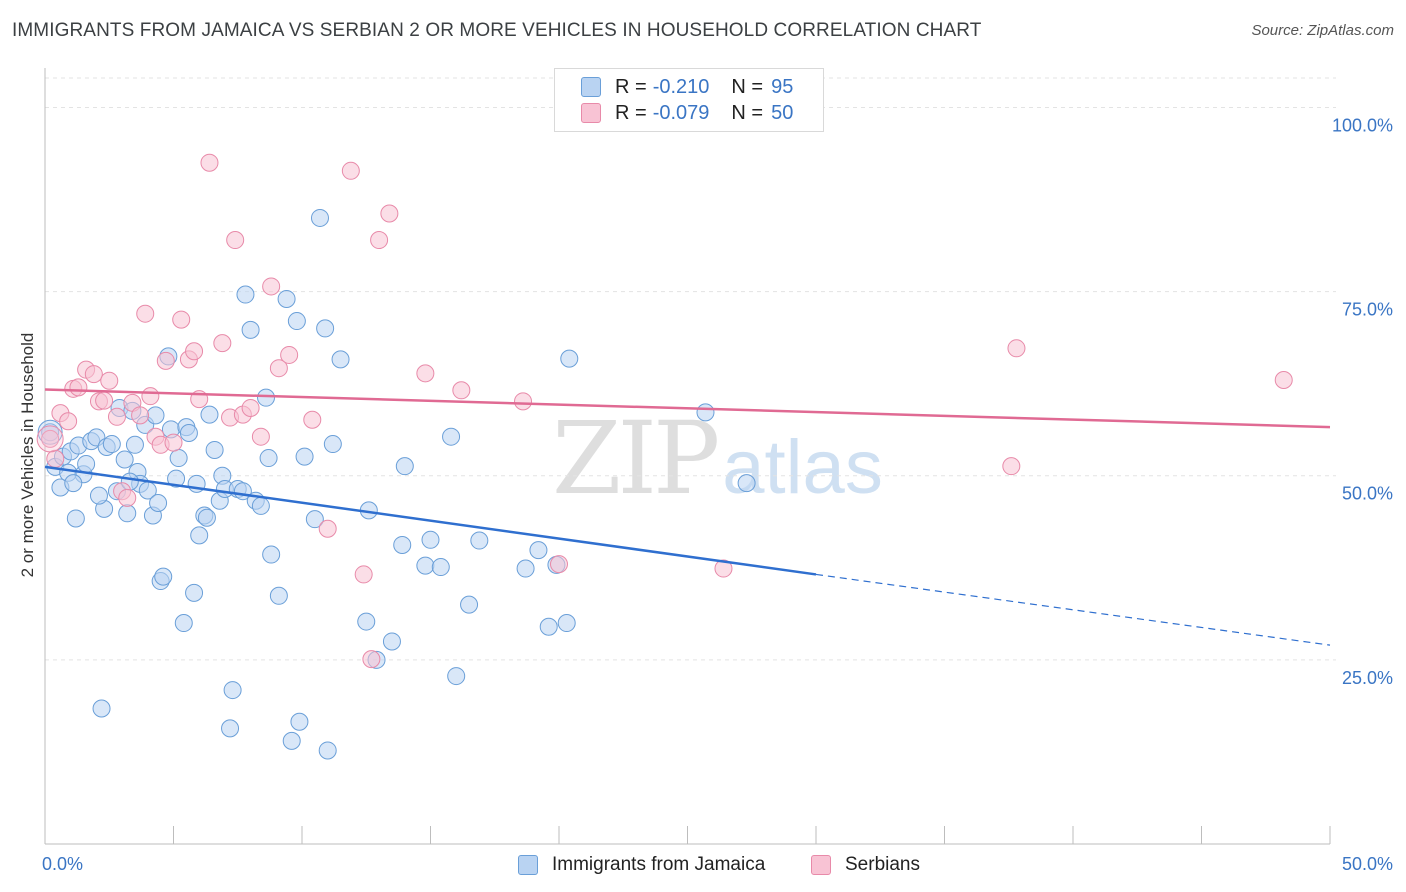 The height and width of the screenshot is (892, 1406). Describe the element at coordinates (1367, 494) in the screenshot. I see `y-tick-label: 50.0%` at that location.